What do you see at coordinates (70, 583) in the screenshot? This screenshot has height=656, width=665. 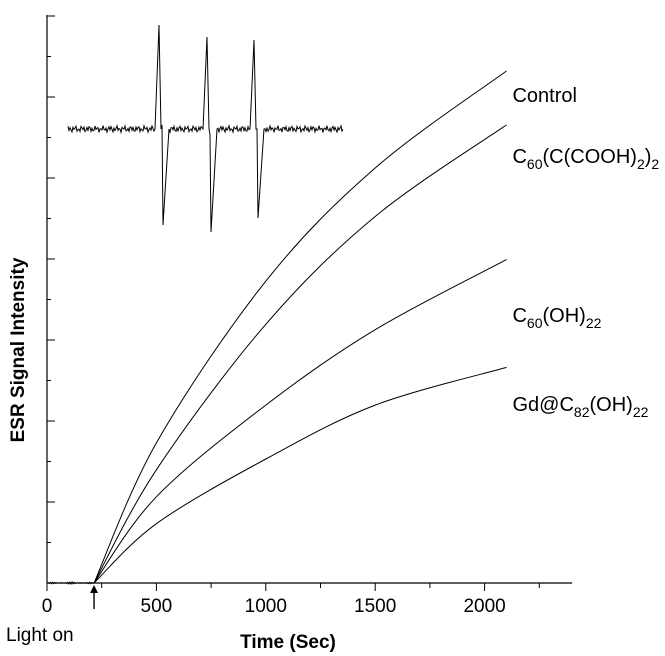 I see `baseline-line` at bounding box center [70, 583].